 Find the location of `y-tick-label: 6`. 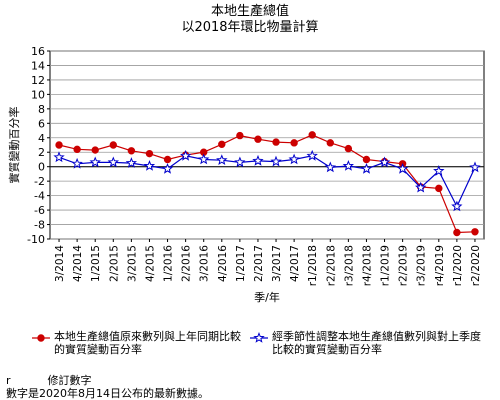

y-tick-label: 6 is located at coordinates (41, 123).